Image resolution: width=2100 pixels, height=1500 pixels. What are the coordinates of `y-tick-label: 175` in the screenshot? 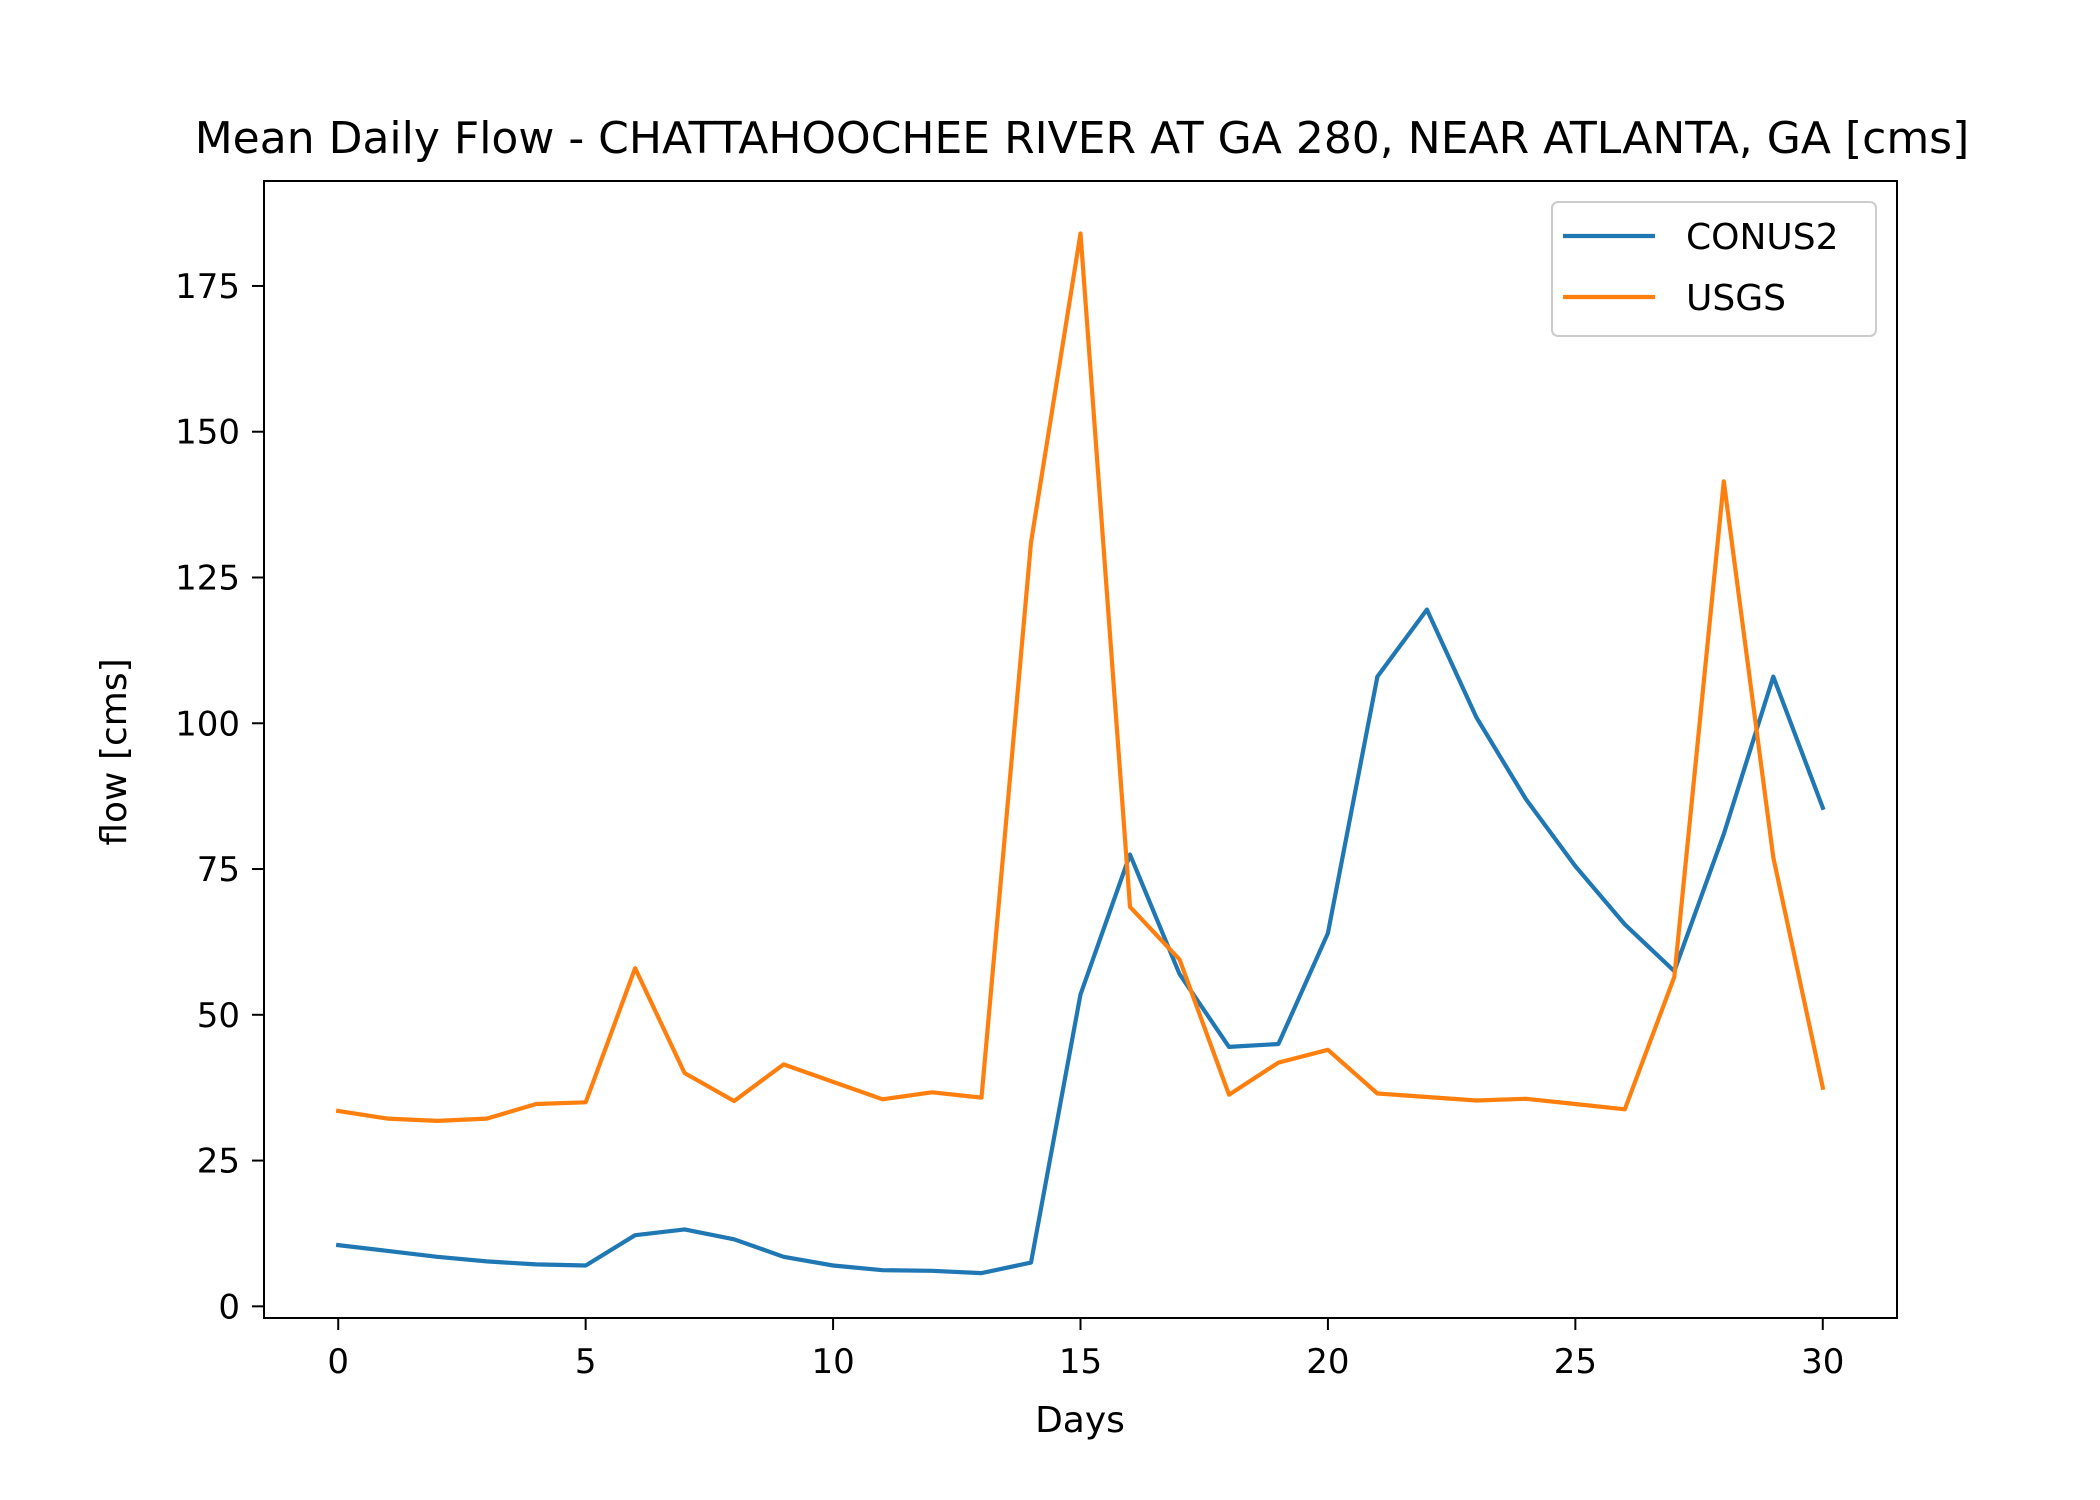 It's located at (207, 287).